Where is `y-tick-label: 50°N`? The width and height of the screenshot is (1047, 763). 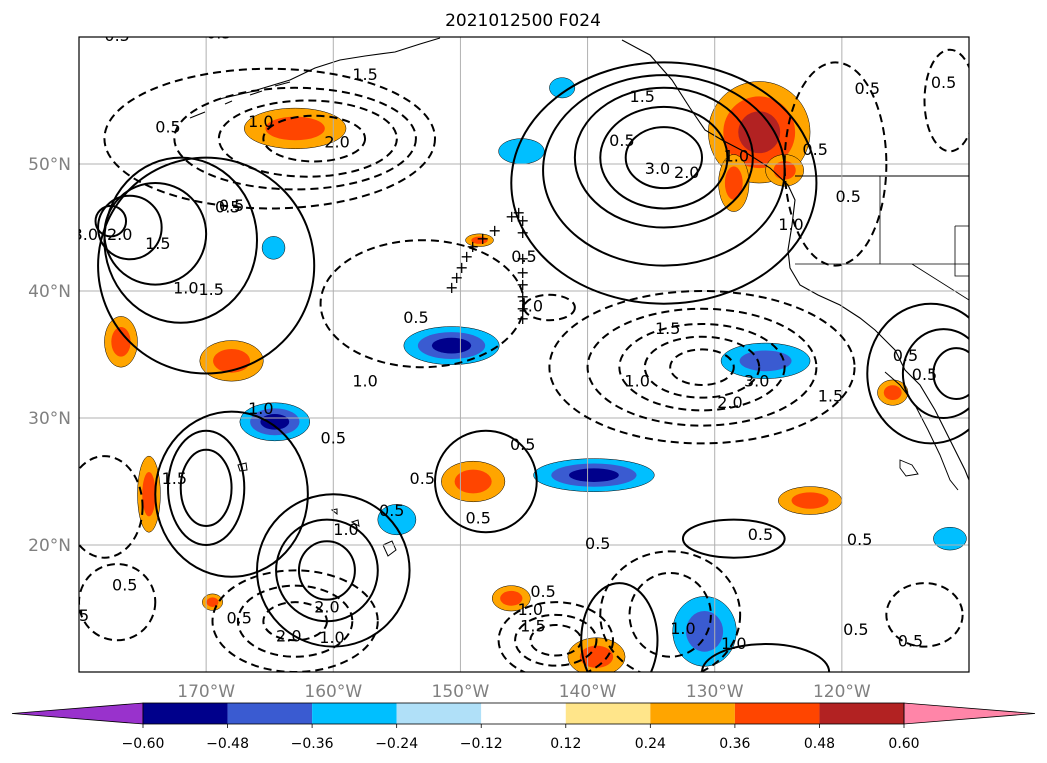 y-tick-label: 50°N is located at coordinates (49, 165).